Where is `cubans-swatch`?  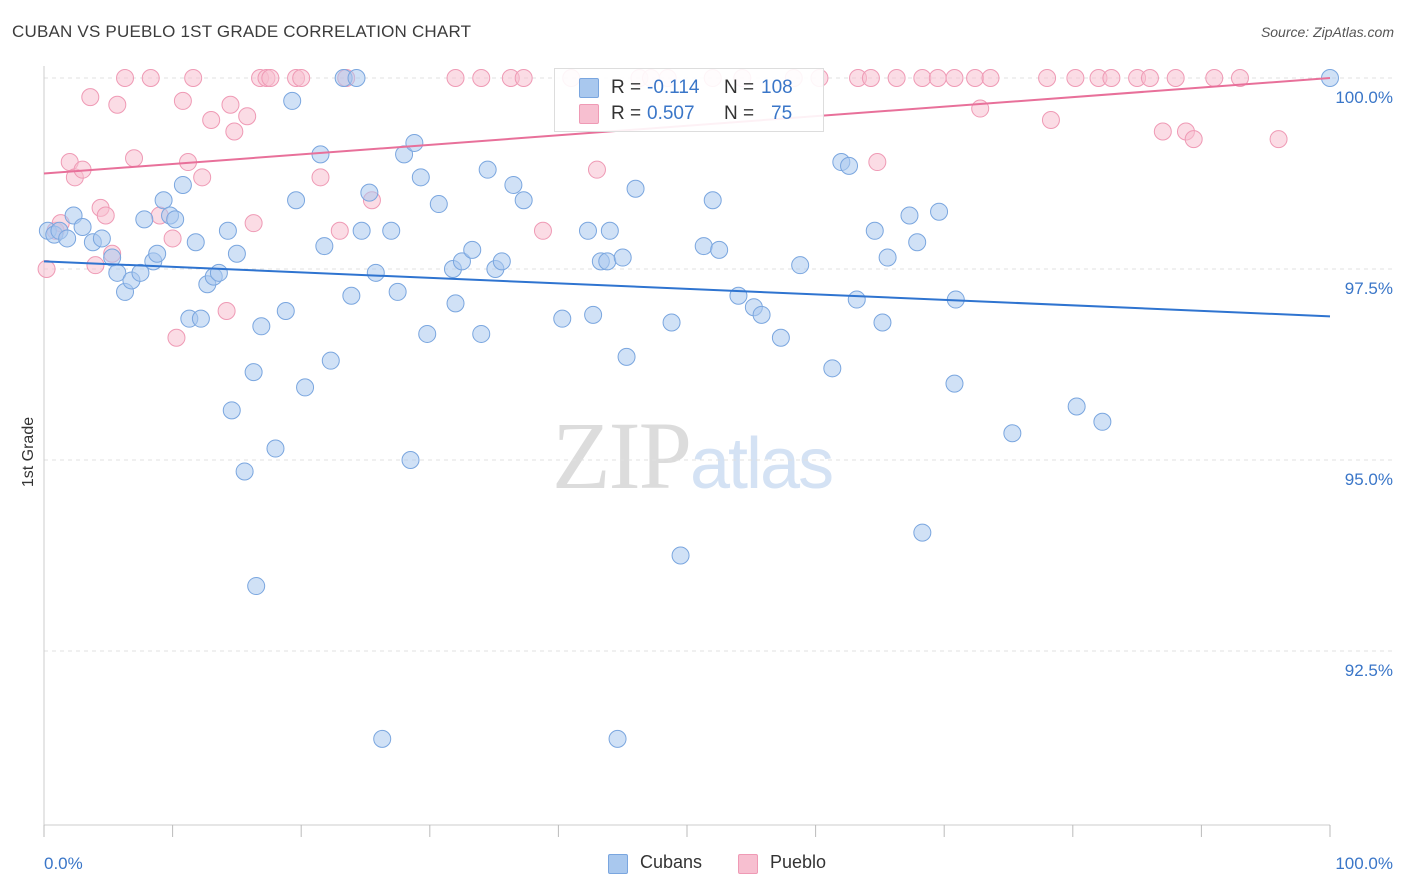
cubans-swatch is located at coordinates (589, 88).